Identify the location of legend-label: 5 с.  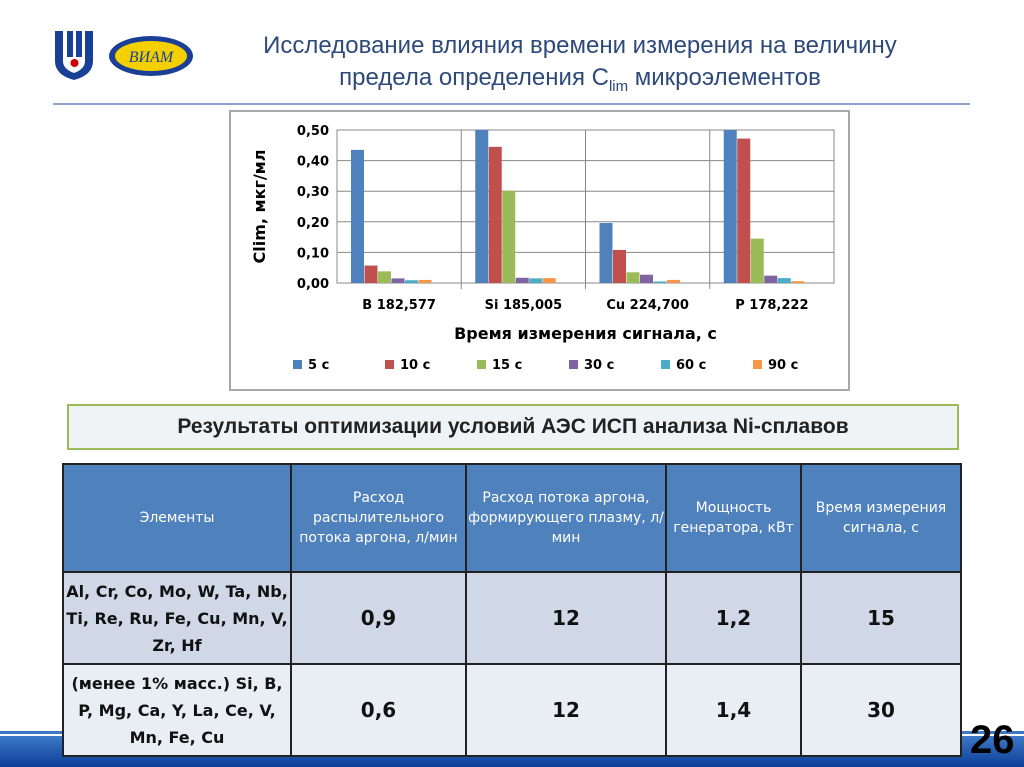
(318, 365).